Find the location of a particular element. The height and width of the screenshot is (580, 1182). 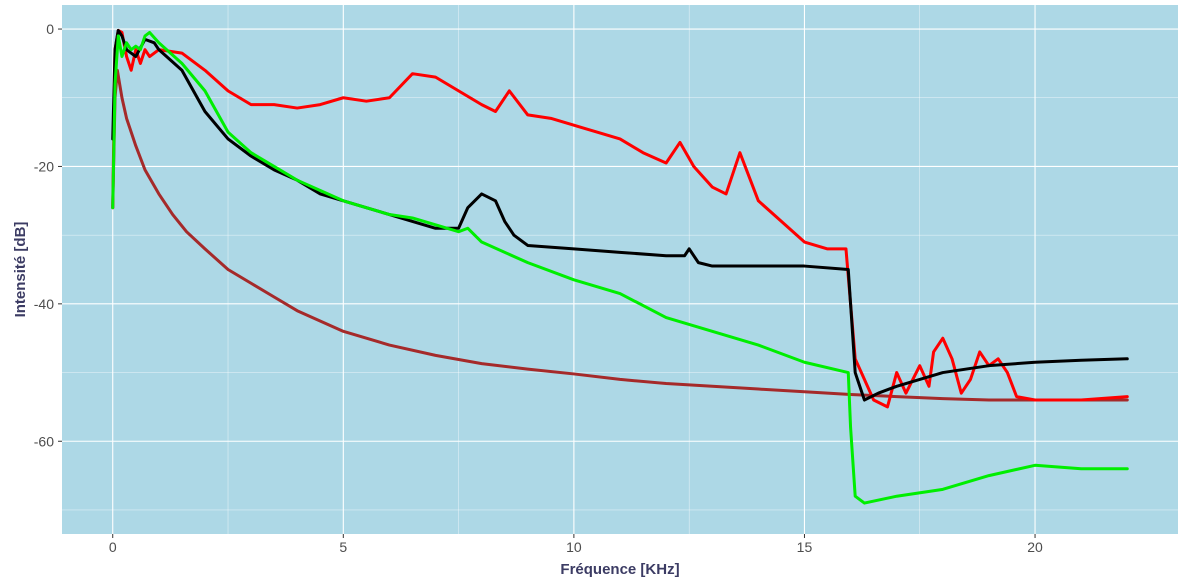

x-tick-label: 20 is located at coordinates (1035, 547).